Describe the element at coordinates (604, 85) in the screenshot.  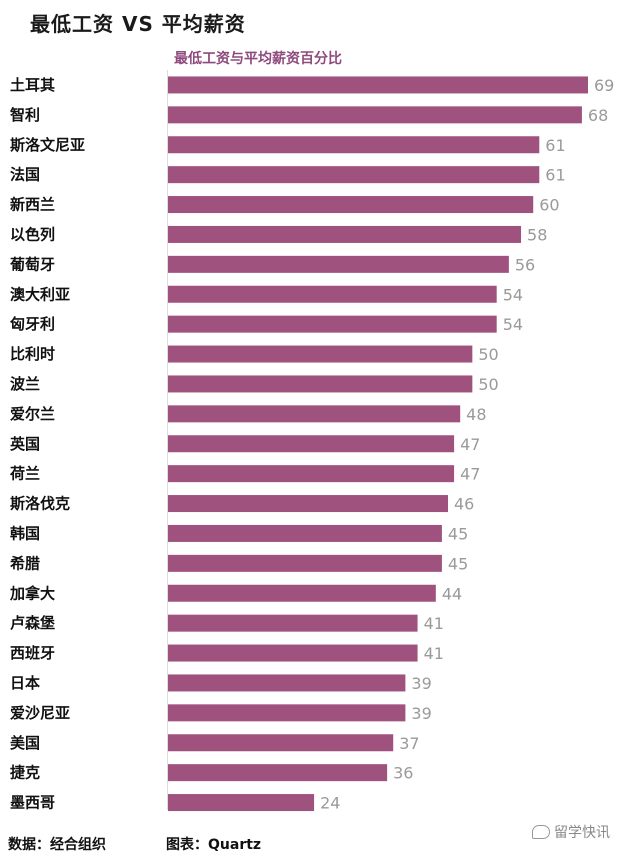
I see `value-label: 69` at that location.